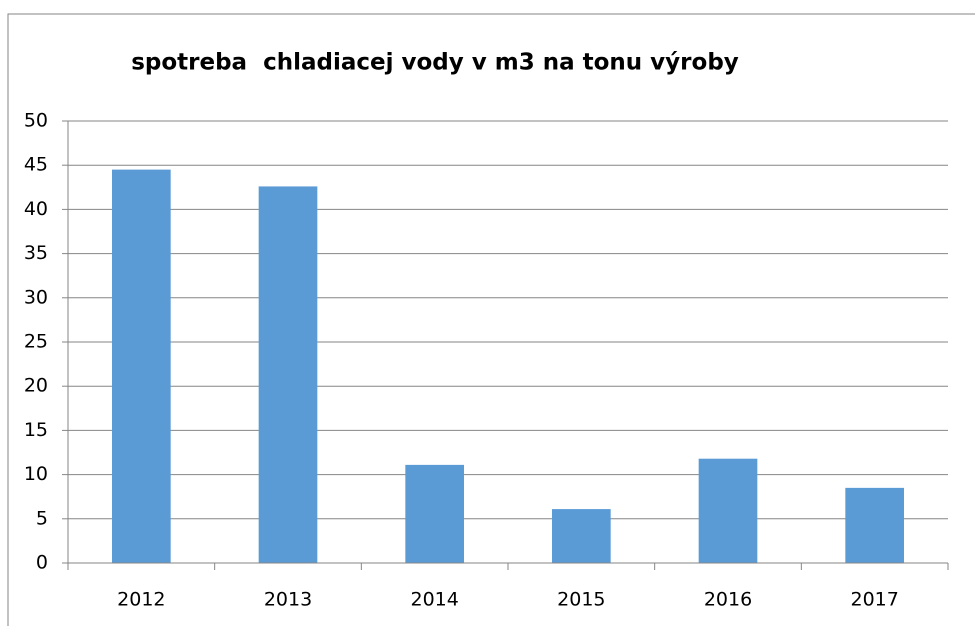  I want to click on y-tick-label: 50, so click(36, 121).